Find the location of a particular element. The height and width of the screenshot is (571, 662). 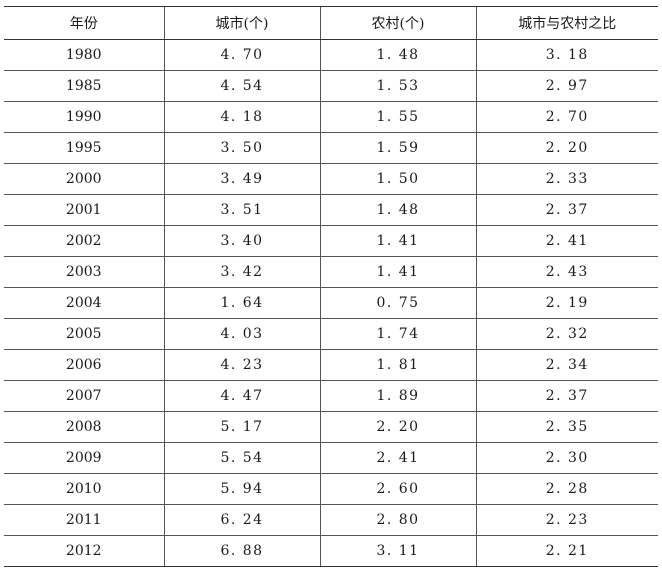

cell-ratio: 2. 43 is located at coordinates (566, 272).